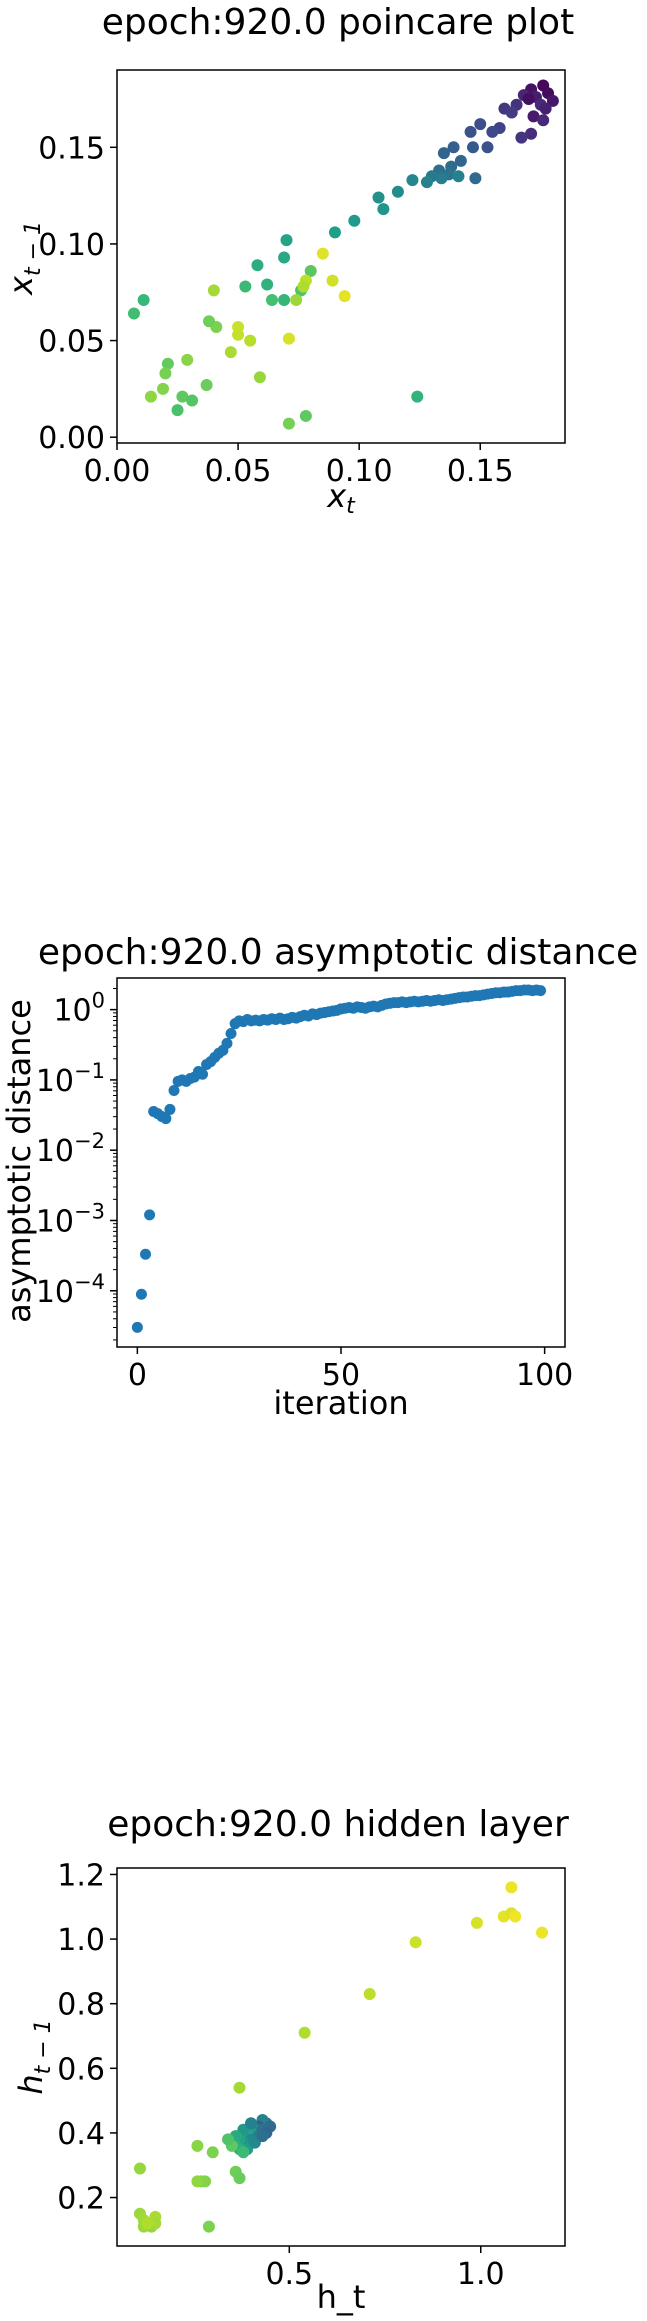 Image resolution: width=647 pixels, height=2321 pixels. I want to click on asymptotic-ytick-label: 10⁻², so click(70, 1149).